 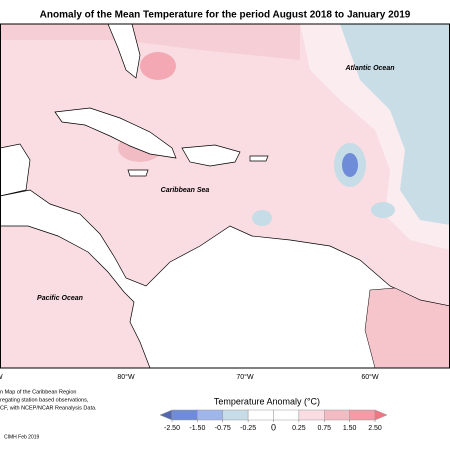 I want to click on legend-tick-label: 1.50, so click(x=350, y=428).